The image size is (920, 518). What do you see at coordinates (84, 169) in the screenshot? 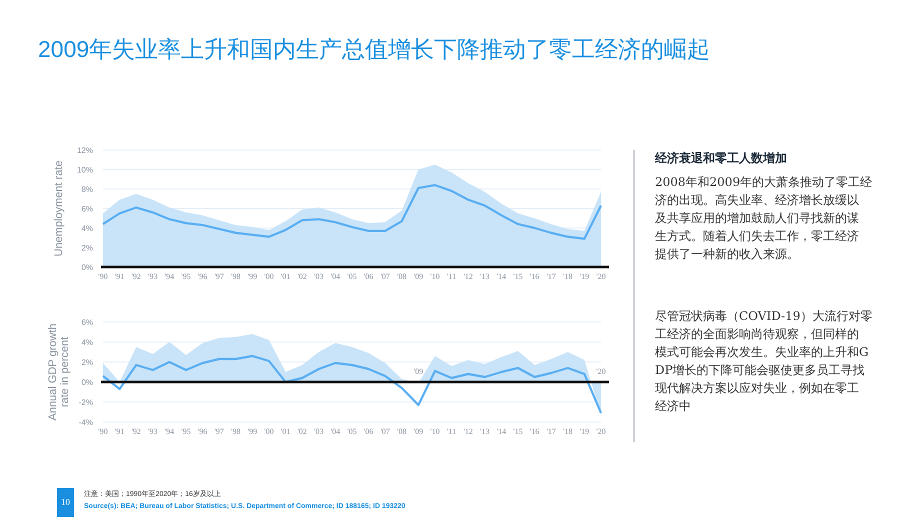
I see `y-tick-label: 10%` at bounding box center [84, 169].